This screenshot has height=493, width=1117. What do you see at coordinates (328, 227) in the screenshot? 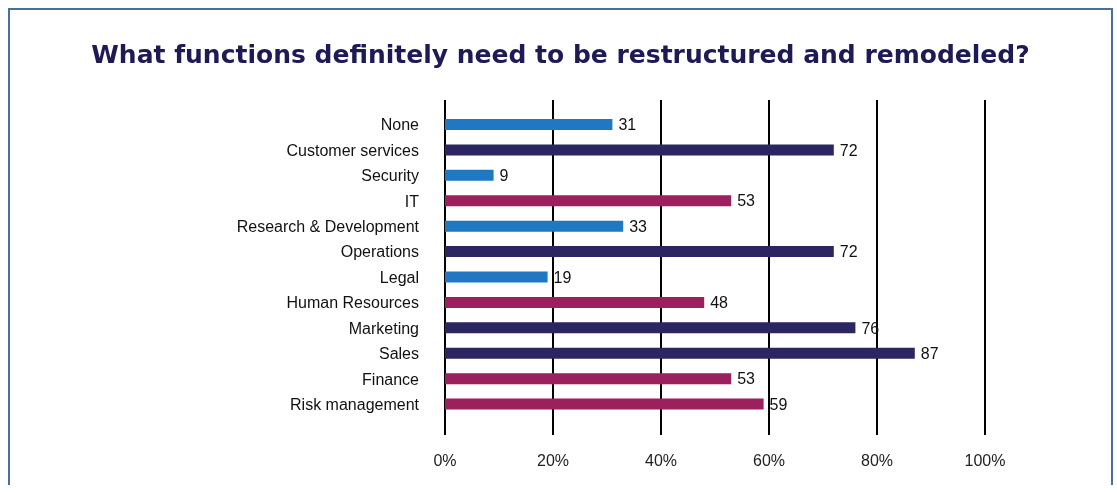
I see `y-tick-label: Research & Development` at bounding box center [328, 227].